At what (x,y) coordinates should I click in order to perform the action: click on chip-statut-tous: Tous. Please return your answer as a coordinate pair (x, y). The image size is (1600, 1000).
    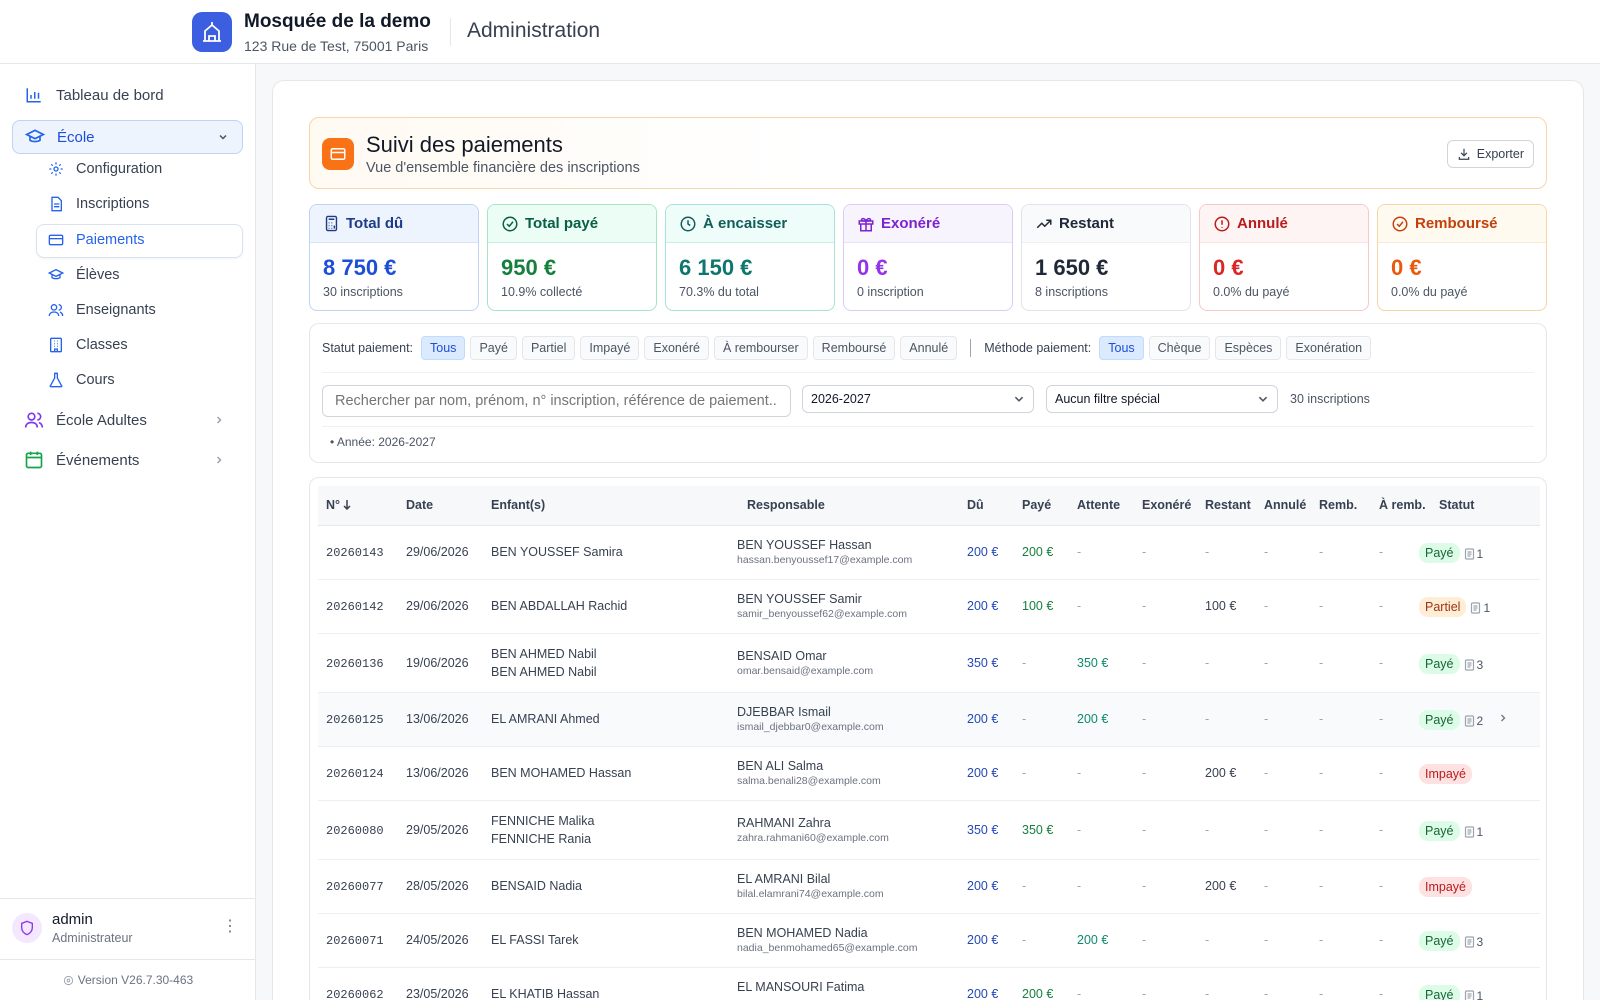
    Looking at the image, I should click on (443, 348).